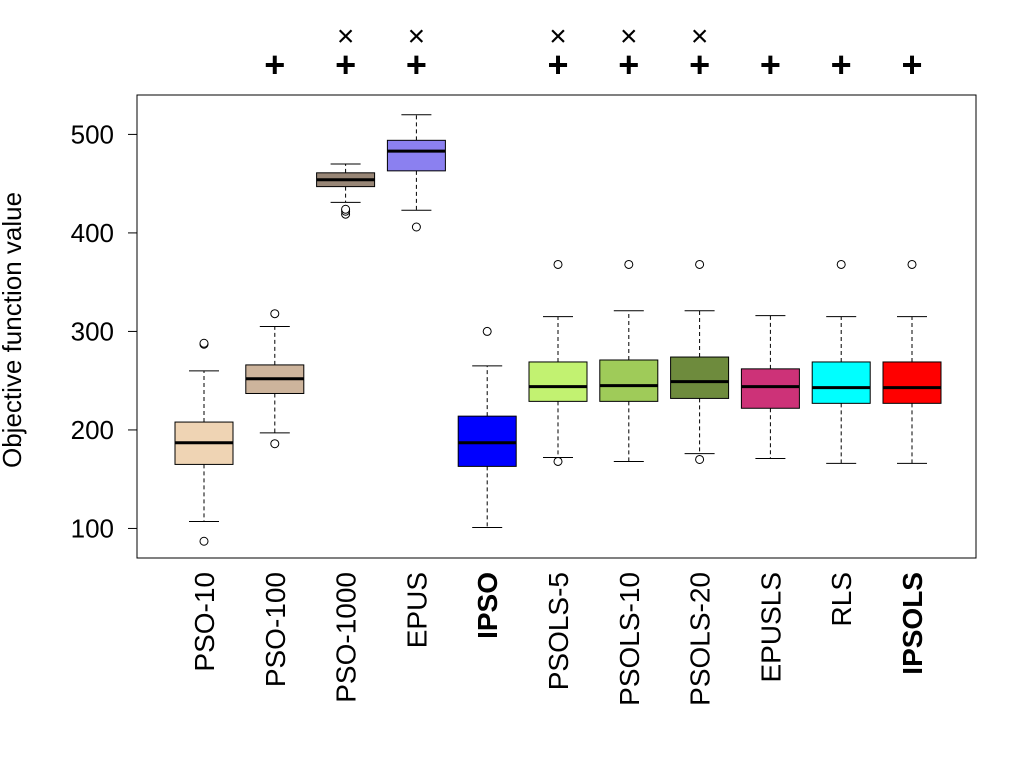 Image resolution: width=1024 pixels, height=768 pixels. What do you see at coordinates (593, 52) in the screenshot?
I see `significance-markers: + +×+×+×+×+×+ + +` at bounding box center [593, 52].